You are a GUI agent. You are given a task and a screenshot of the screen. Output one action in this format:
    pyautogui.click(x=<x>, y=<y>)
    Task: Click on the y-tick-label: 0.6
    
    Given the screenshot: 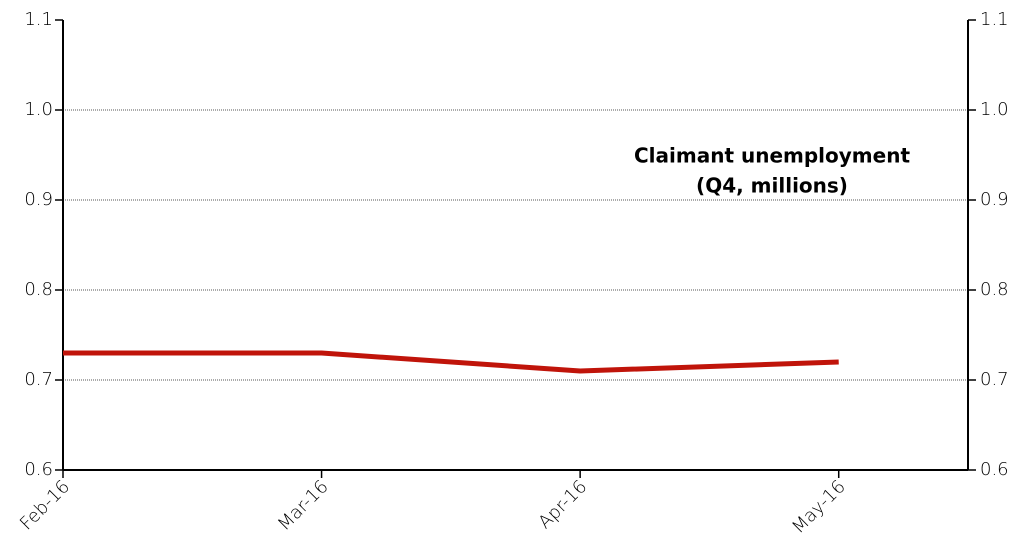 What is the action you would take?
    pyautogui.click(x=38, y=469)
    